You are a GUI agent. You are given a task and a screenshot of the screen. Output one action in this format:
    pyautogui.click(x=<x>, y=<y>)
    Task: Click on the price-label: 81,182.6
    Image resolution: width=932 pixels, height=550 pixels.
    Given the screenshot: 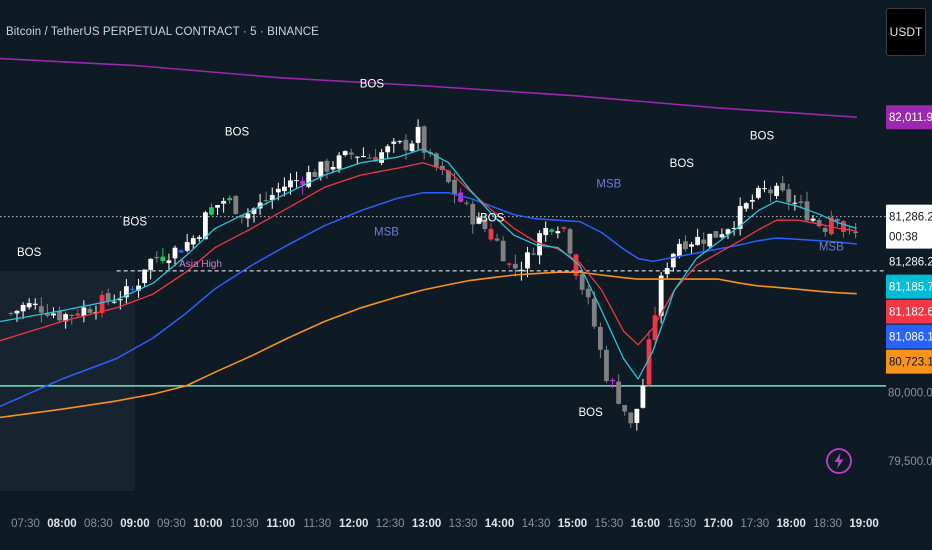 What is the action you would take?
    pyautogui.click(x=910, y=313)
    